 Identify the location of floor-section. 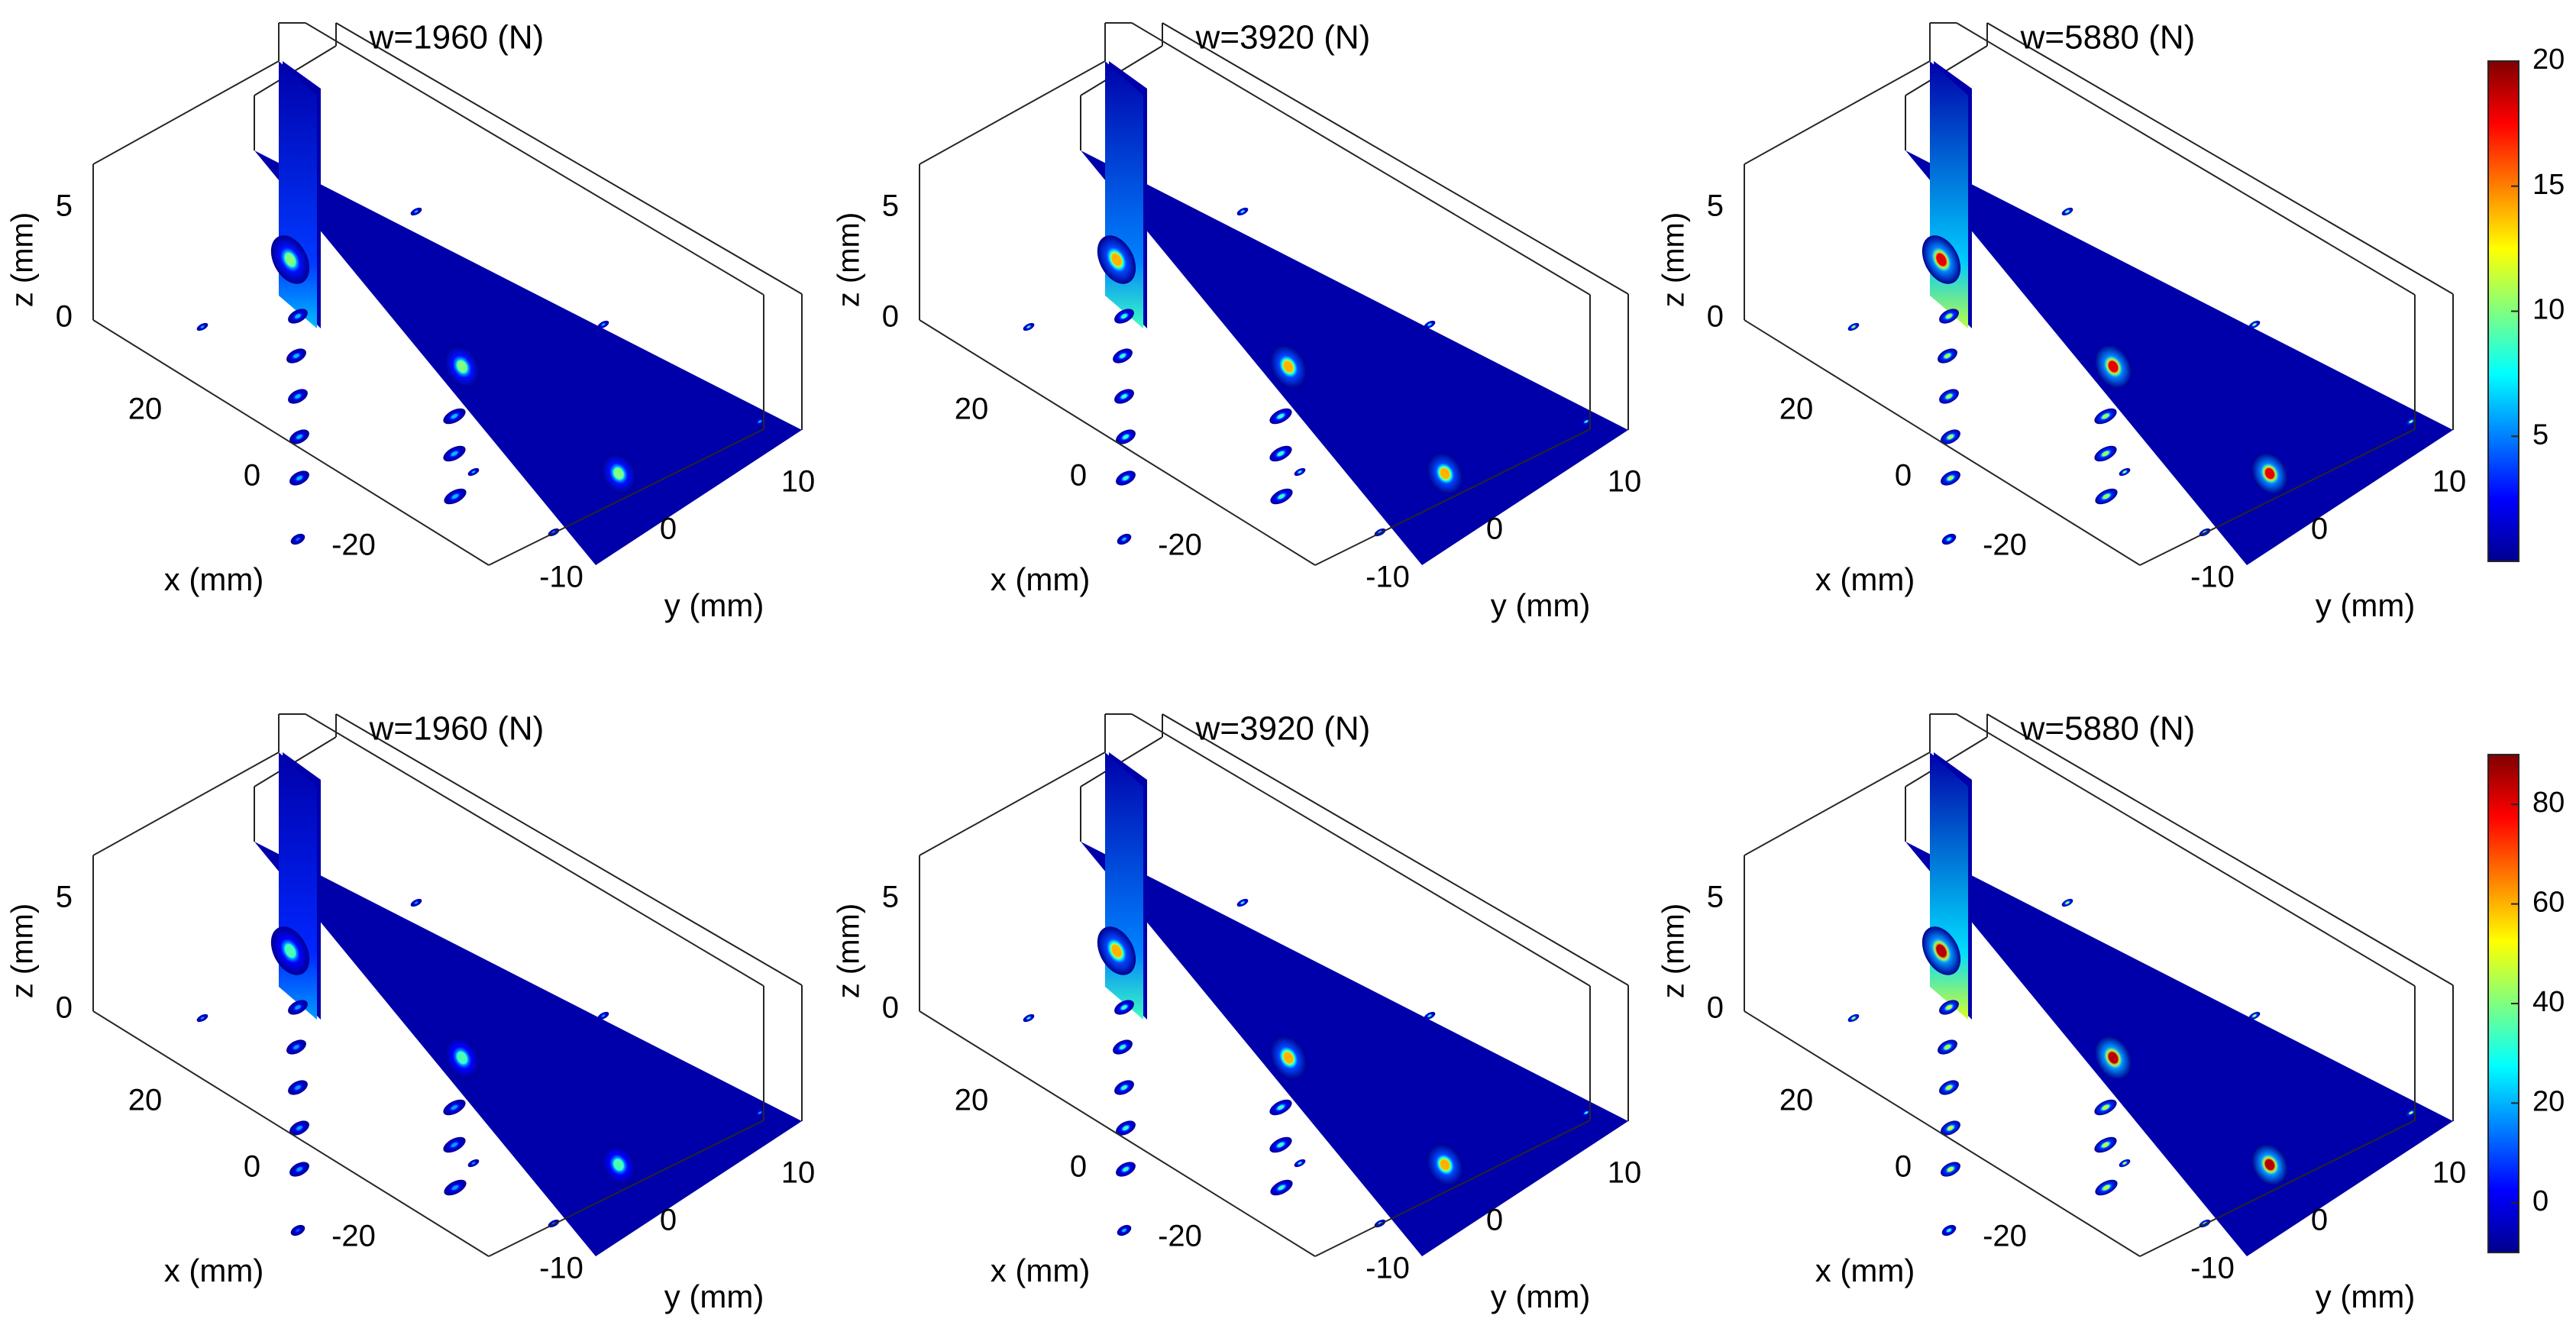
(2179, 357).